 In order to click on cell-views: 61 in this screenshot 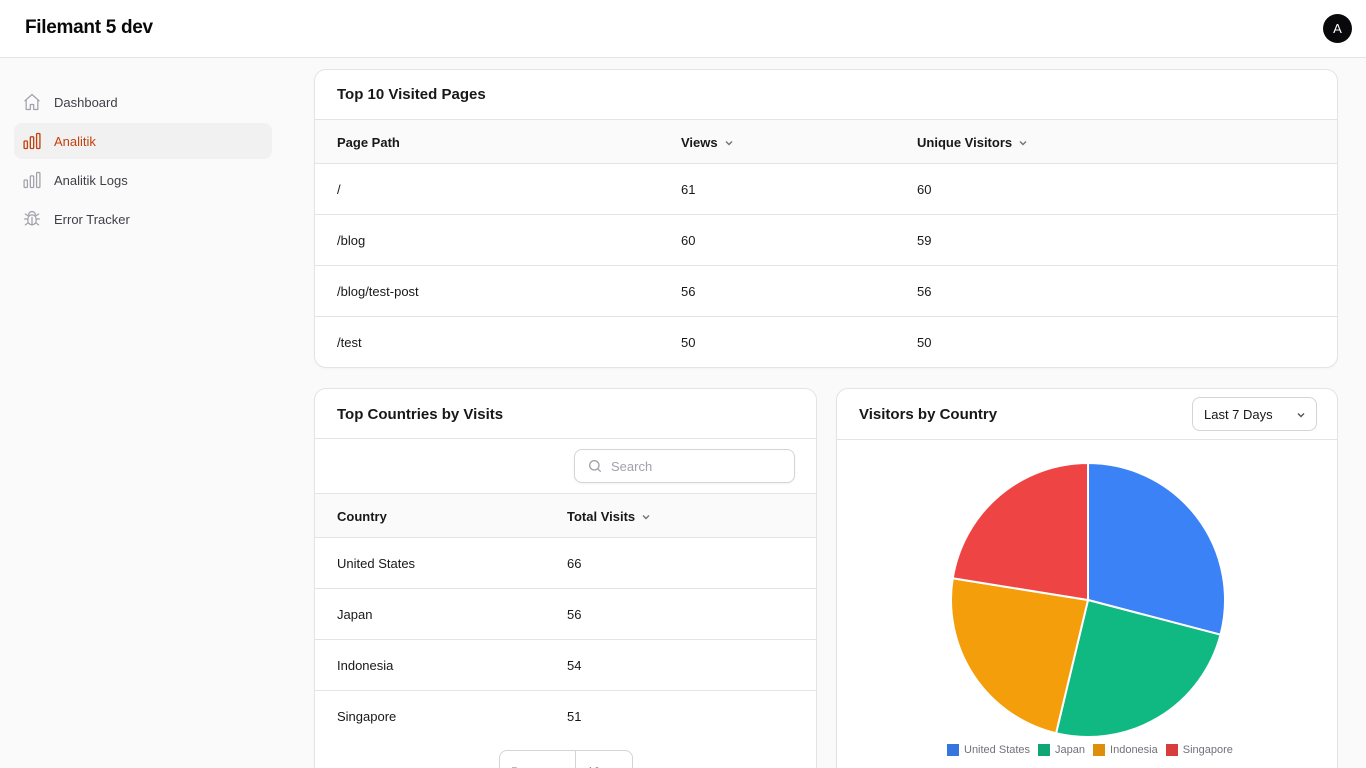, I will do `click(688, 189)`.